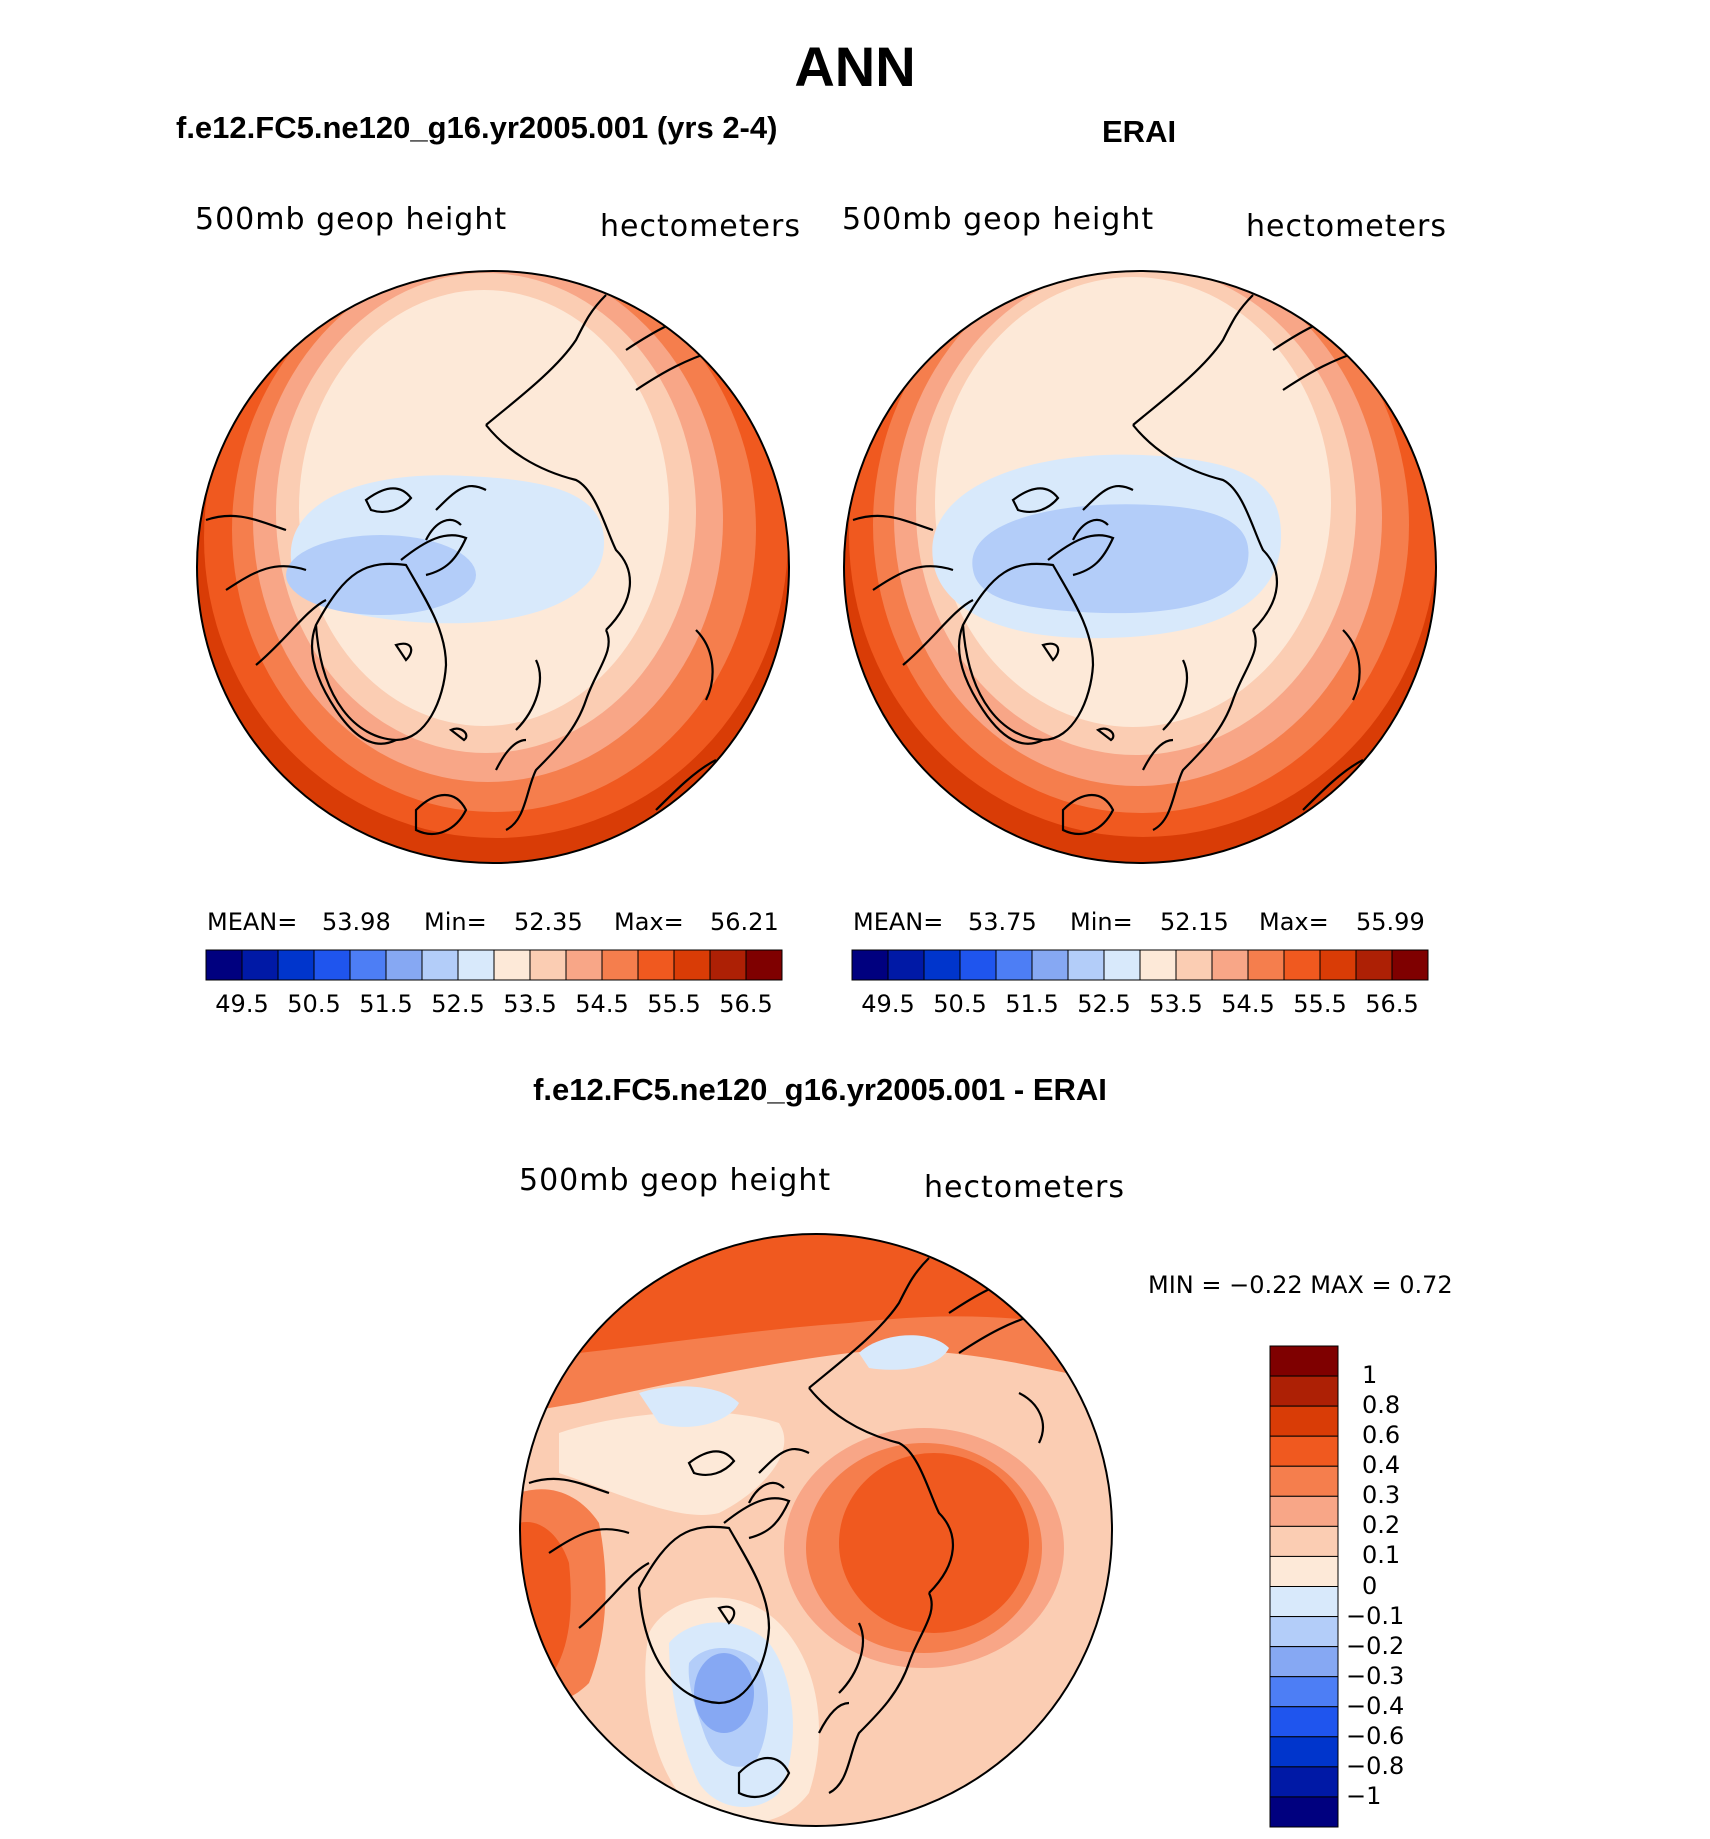  Describe the element at coordinates (1300, 1285) in the screenshot. I see `panel-diff-minmax: MIN = −0.22 MAX = 0.72` at that location.